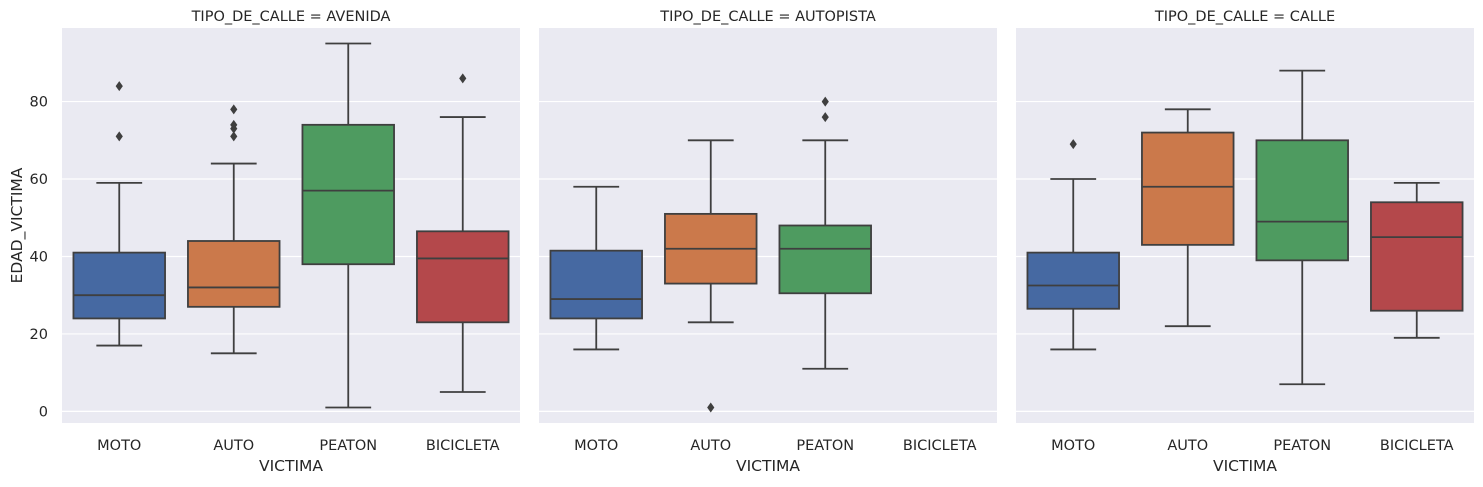 Image resolution: width=1483 pixels, height=487 pixels. I want to click on panel-title: TIPO_DE_CALLE = AUTOPISTA, so click(767, 17).